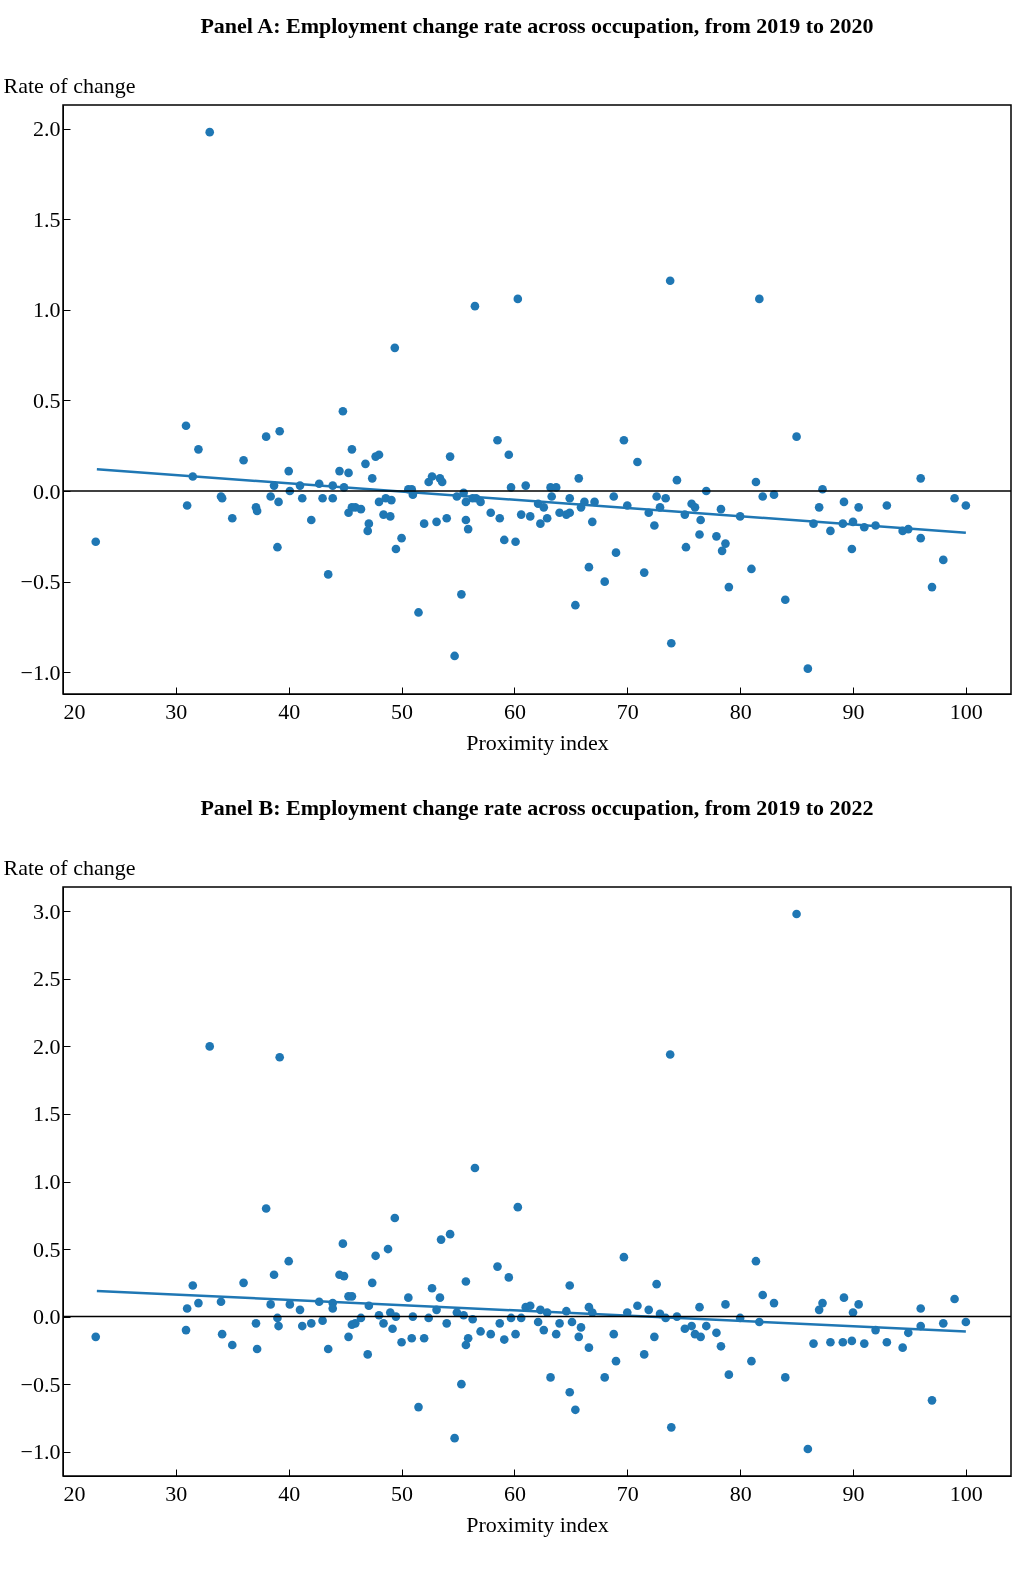  Describe the element at coordinates (47, 911) in the screenshot. I see `y-tick-label: 3.0` at that location.